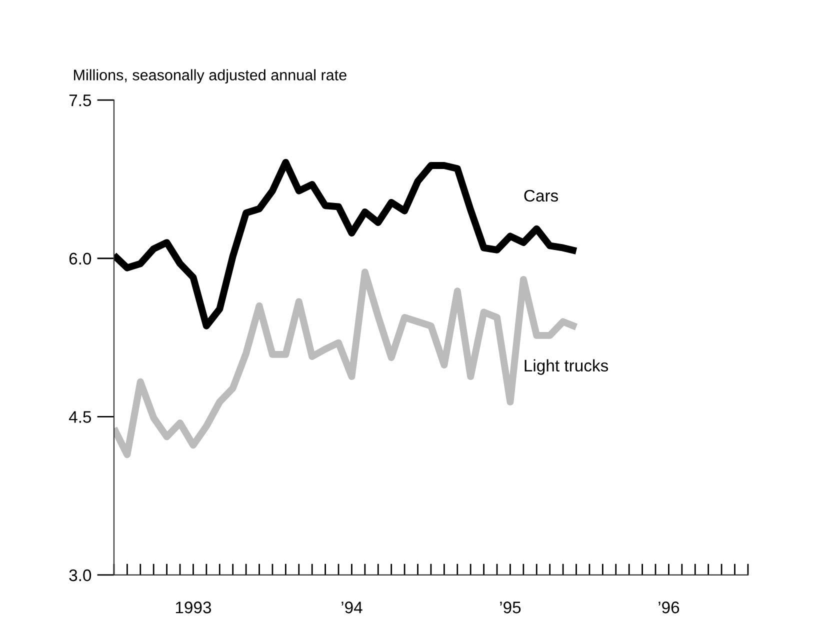 The height and width of the screenshot is (620, 817). What do you see at coordinates (80, 575) in the screenshot?
I see `y-tick-label: 3.0` at bounding box center [80, 575].